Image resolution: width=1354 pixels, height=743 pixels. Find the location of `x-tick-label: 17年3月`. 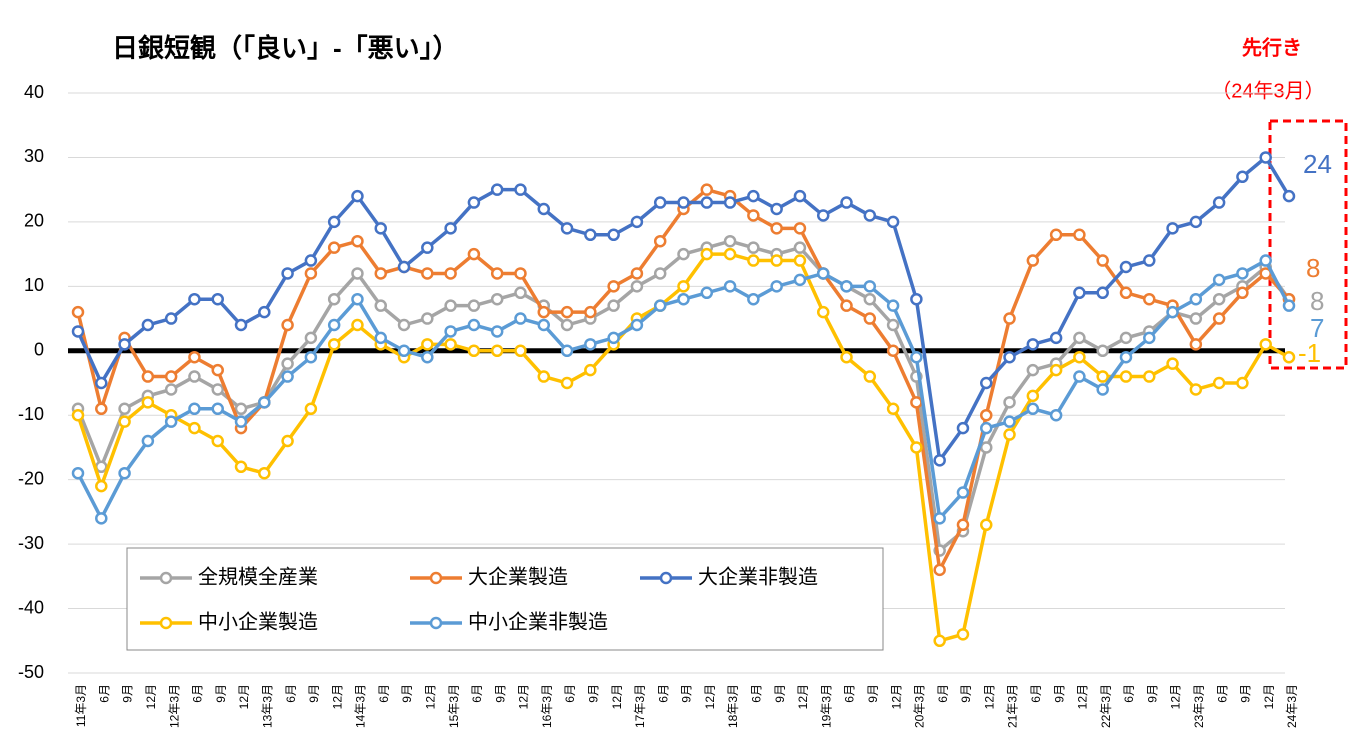

x-tick-label: 17年3月 is located at coordinates (640, 706).